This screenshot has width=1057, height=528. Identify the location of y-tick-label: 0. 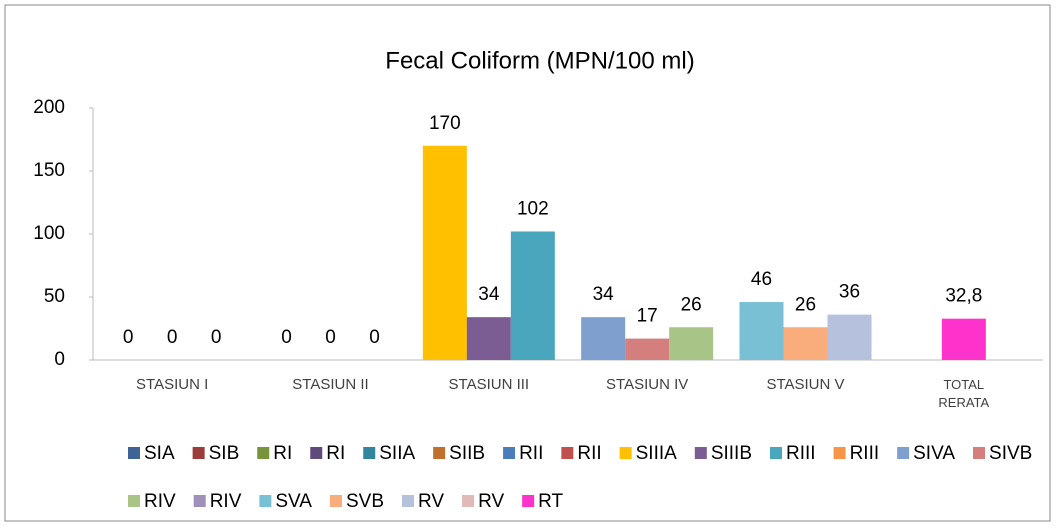
(59, 359).